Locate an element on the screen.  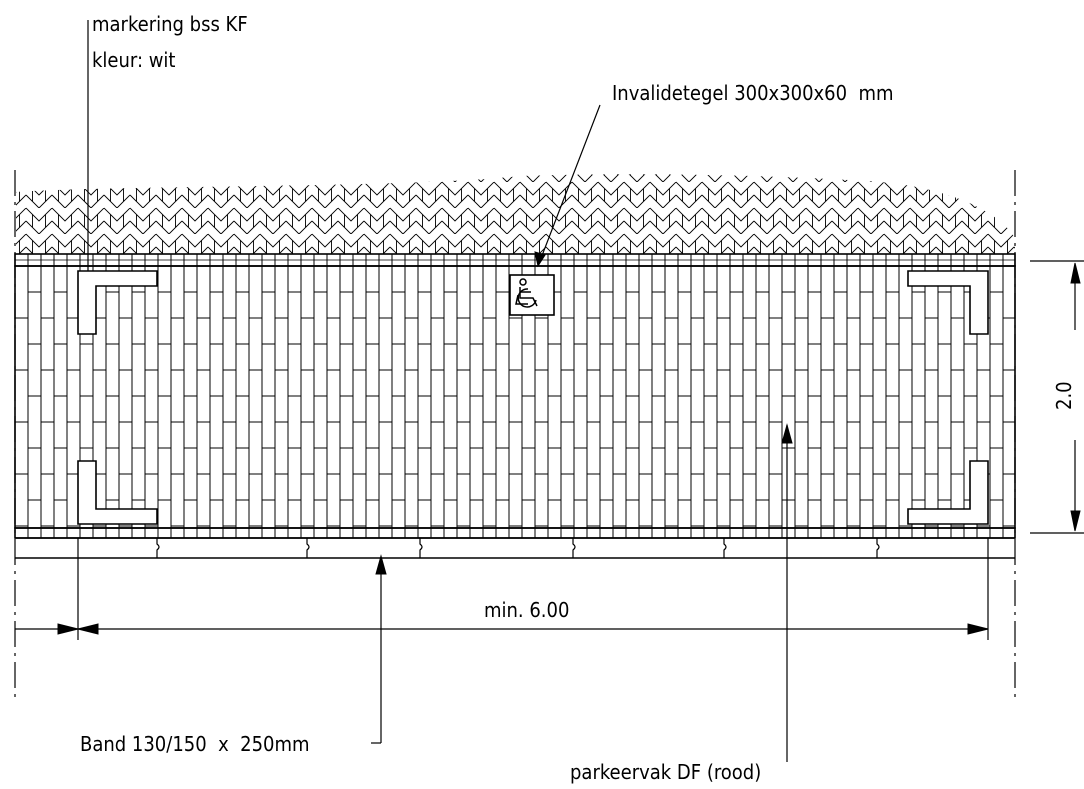
marking-label-line2: kleur: wit is located at coordinates (134, 60).